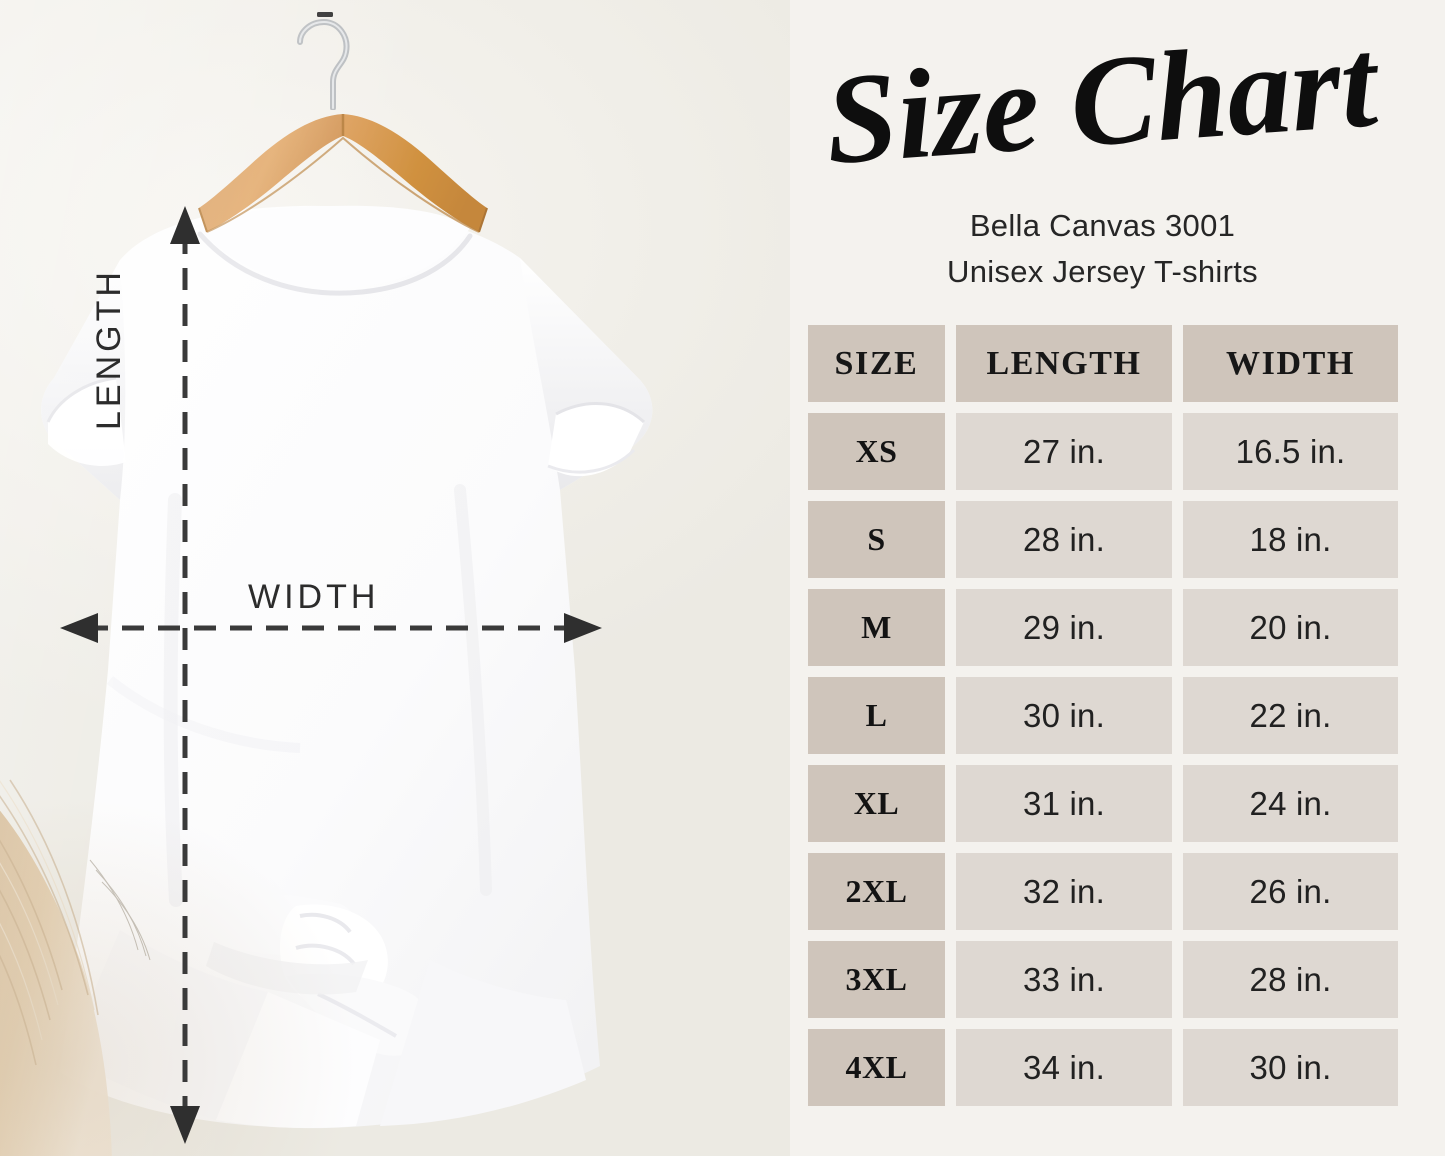 The image size is (1445, 1156). I want to click on cell-length: 34 in., so click(1064, 1067).